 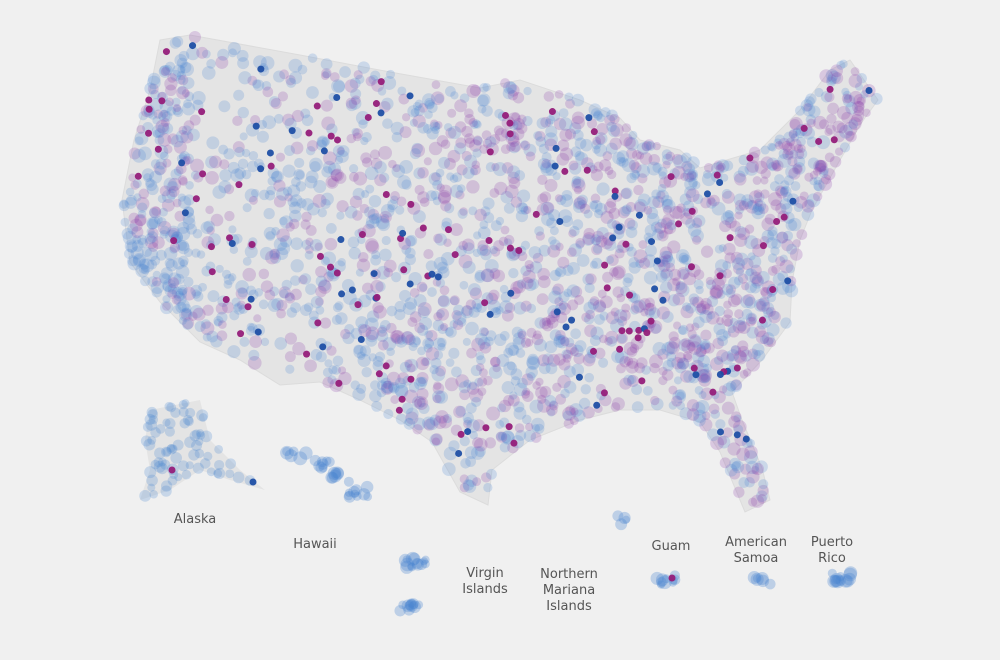 What do you see at coordinates (315, 544) in the screenshot?
I see `territory-label: Hawaii` at bounding box center [315, 544].